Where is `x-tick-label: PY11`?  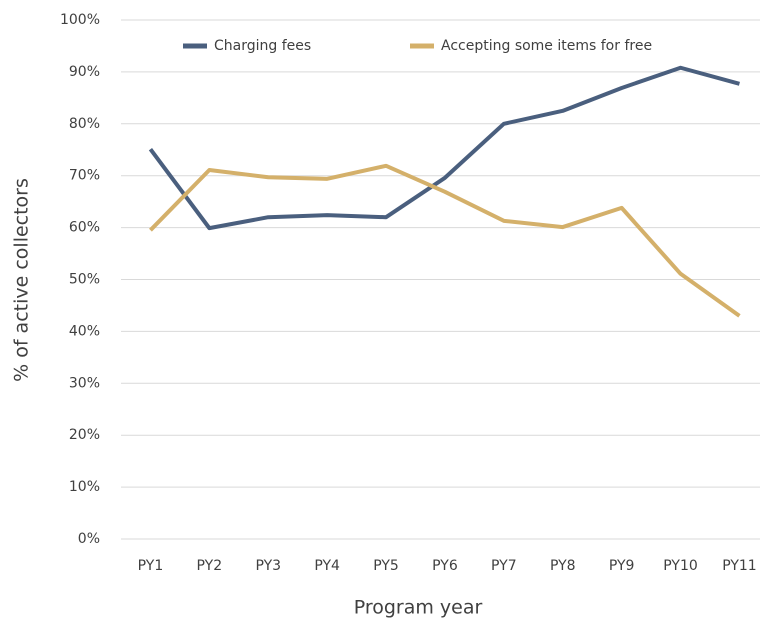 x-tick-label: PY11 is located at coordinates (739, 566).